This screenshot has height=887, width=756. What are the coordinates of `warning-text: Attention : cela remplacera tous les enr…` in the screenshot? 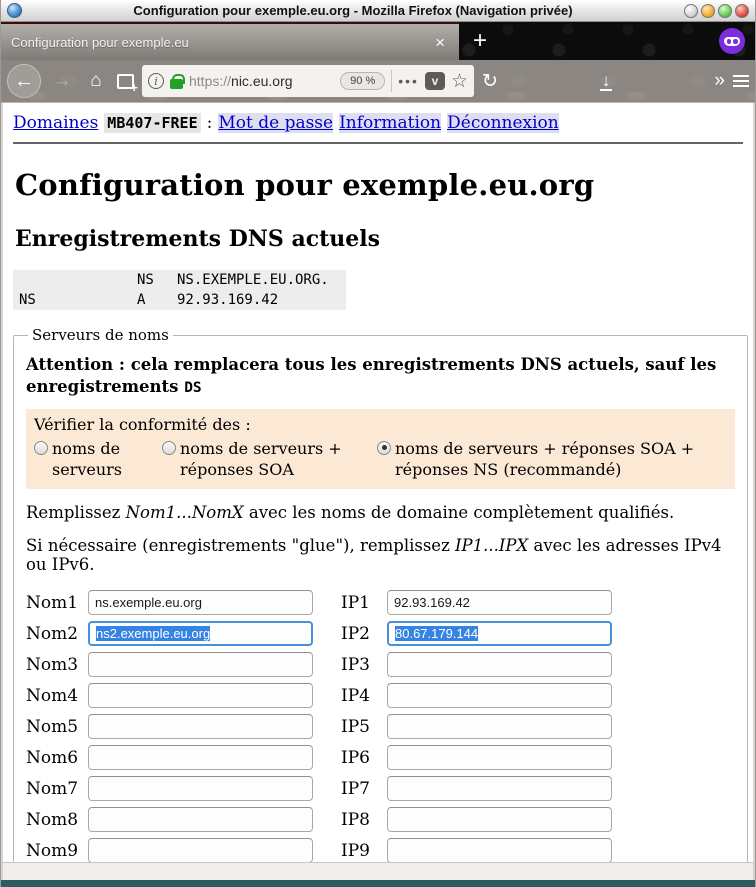 It's located at (371, 376).